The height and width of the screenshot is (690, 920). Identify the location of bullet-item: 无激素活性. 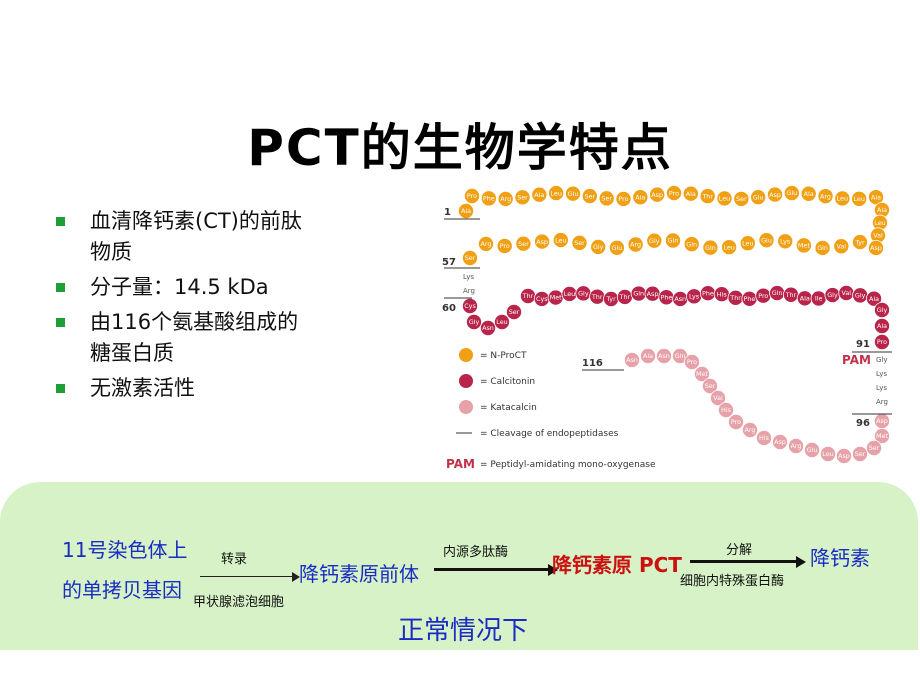
(207, 388).